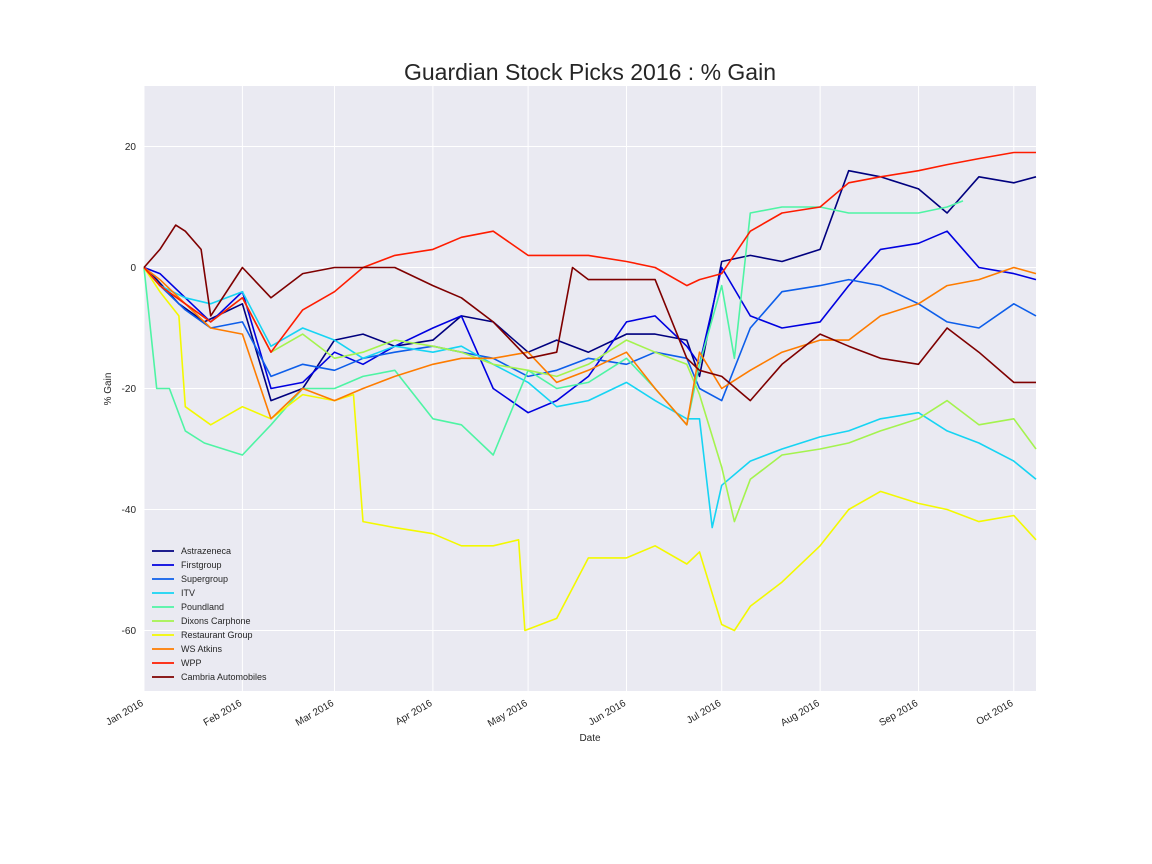  I want to click on x-tick-label: Feb 2016, so click(223, 713).